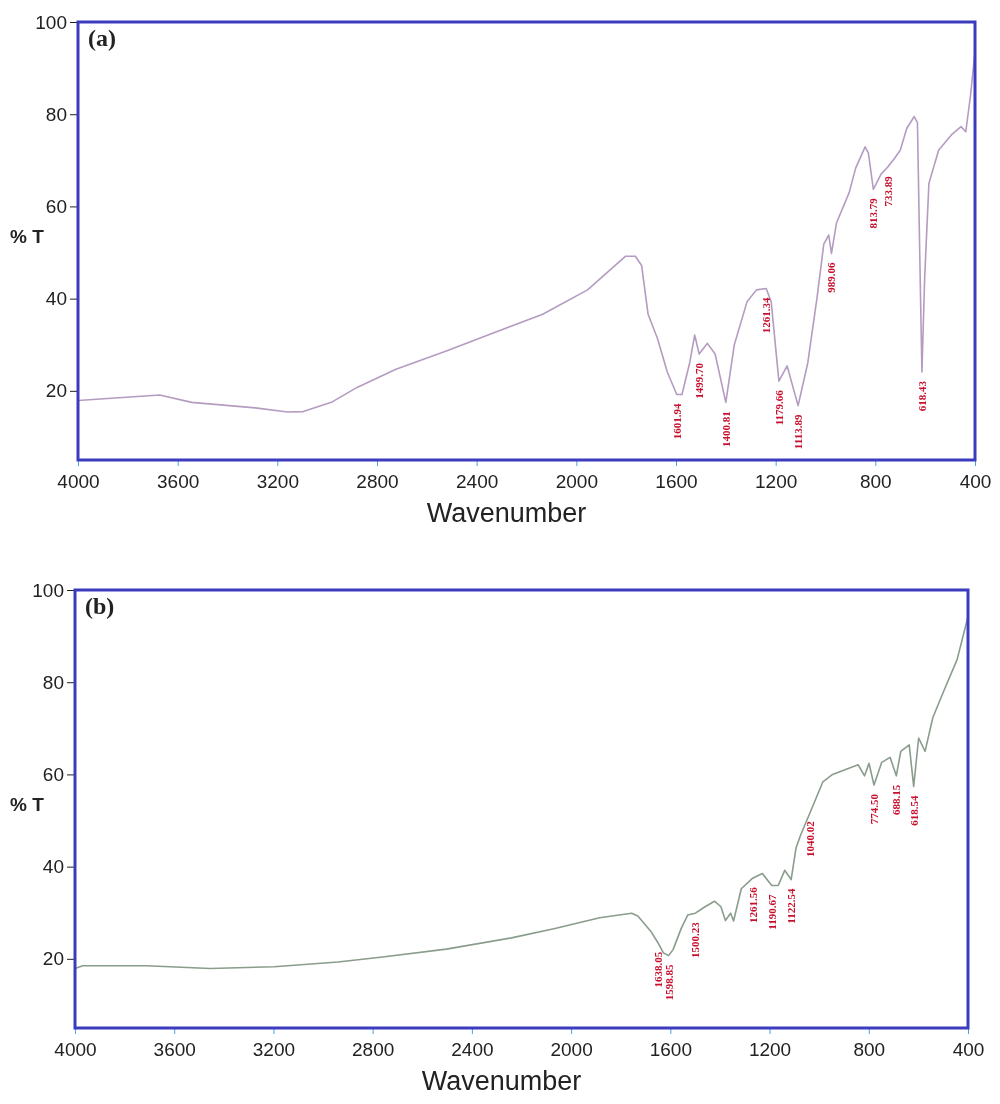 This screenshot has height=1104, width=1000. What do you see at coordinates (766, 315) in the screenshot?
I see `annotation: 1261.34` at bounding box center [766, 315].